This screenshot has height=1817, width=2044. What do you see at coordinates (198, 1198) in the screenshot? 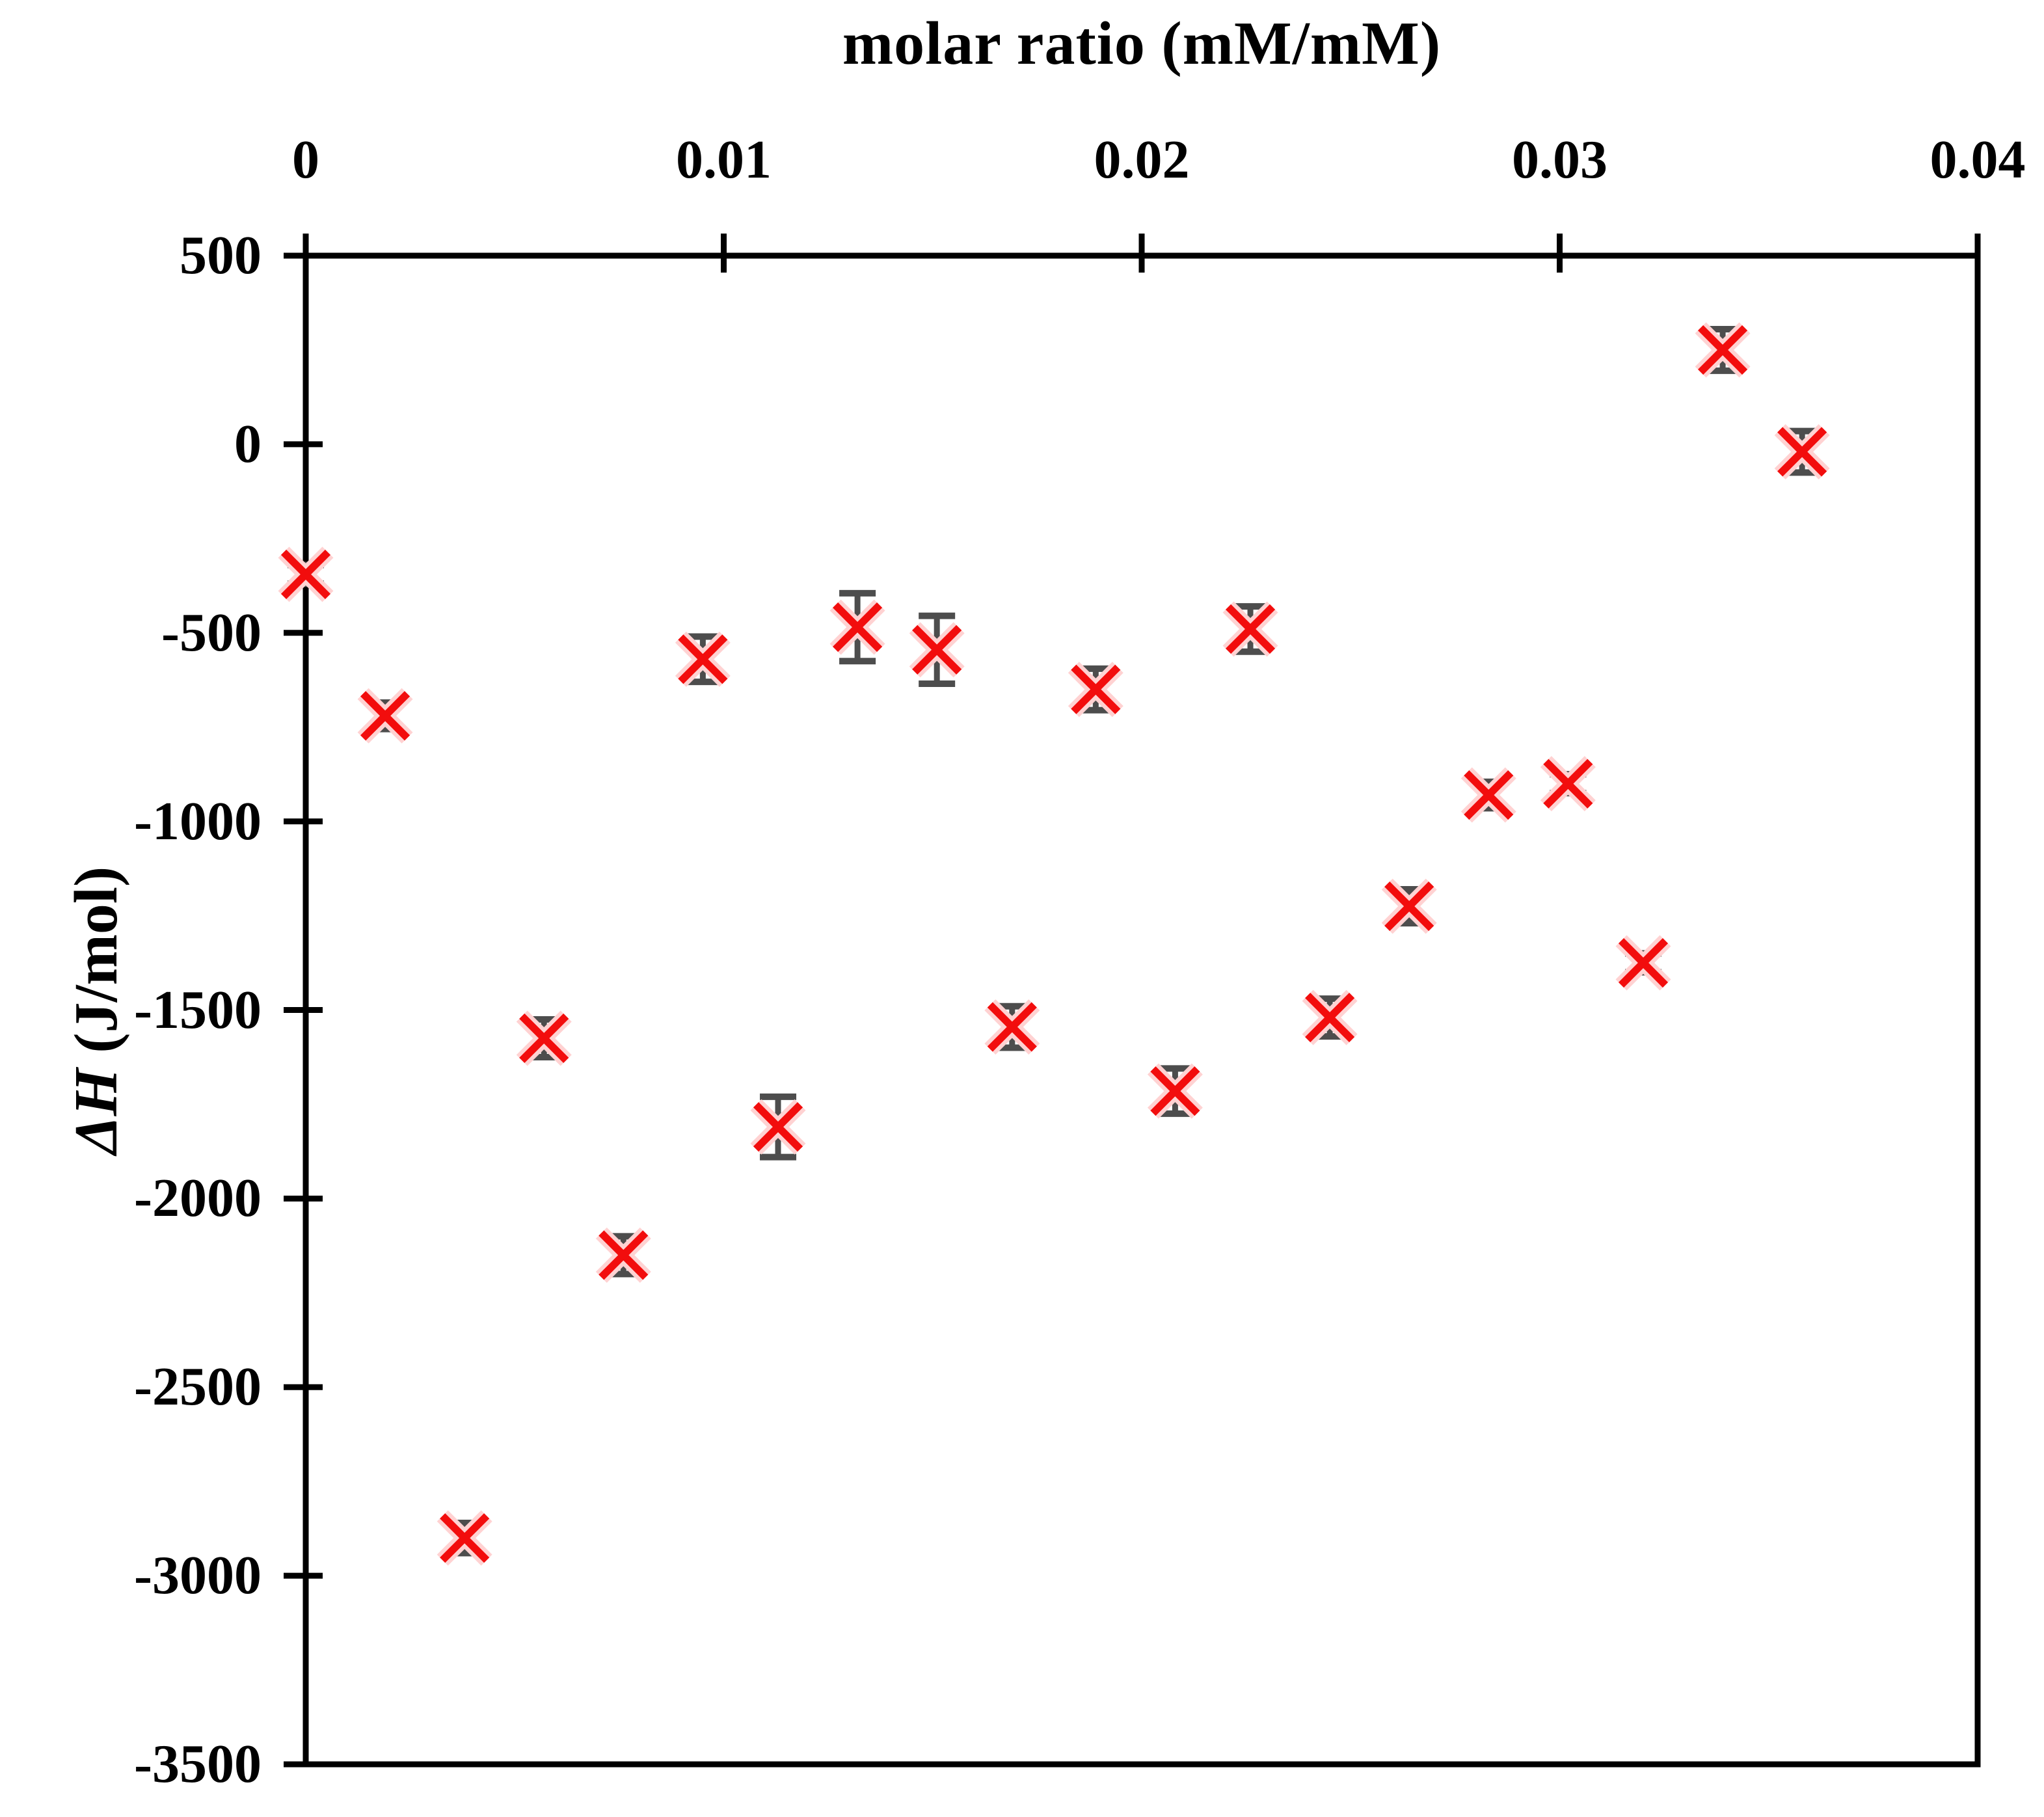
I see `y-tick-label--2000: -2000` at bounding box center [198, 1198].